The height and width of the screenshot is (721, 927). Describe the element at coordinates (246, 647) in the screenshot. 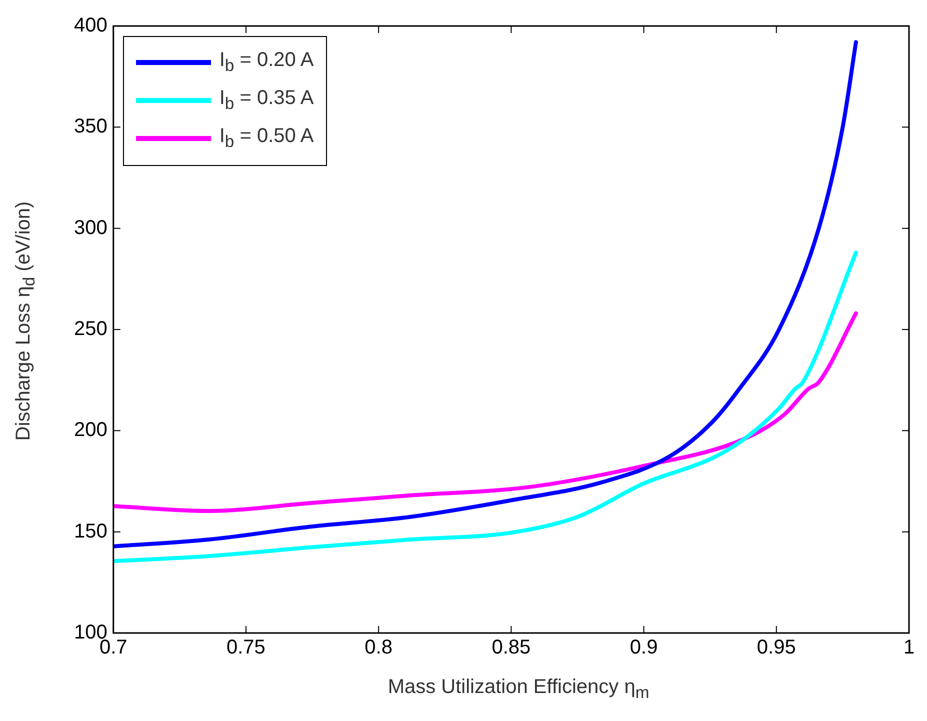

I see `x-tick-label: 0.75` at that location.